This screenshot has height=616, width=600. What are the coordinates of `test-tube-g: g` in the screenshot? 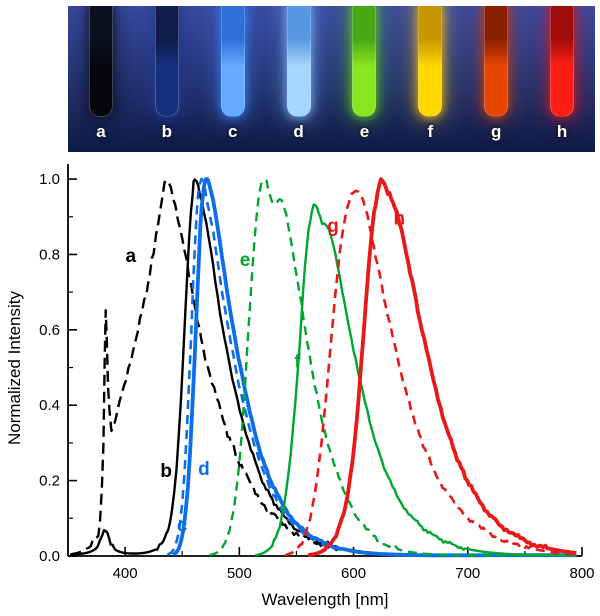 It's located at (496, 79).